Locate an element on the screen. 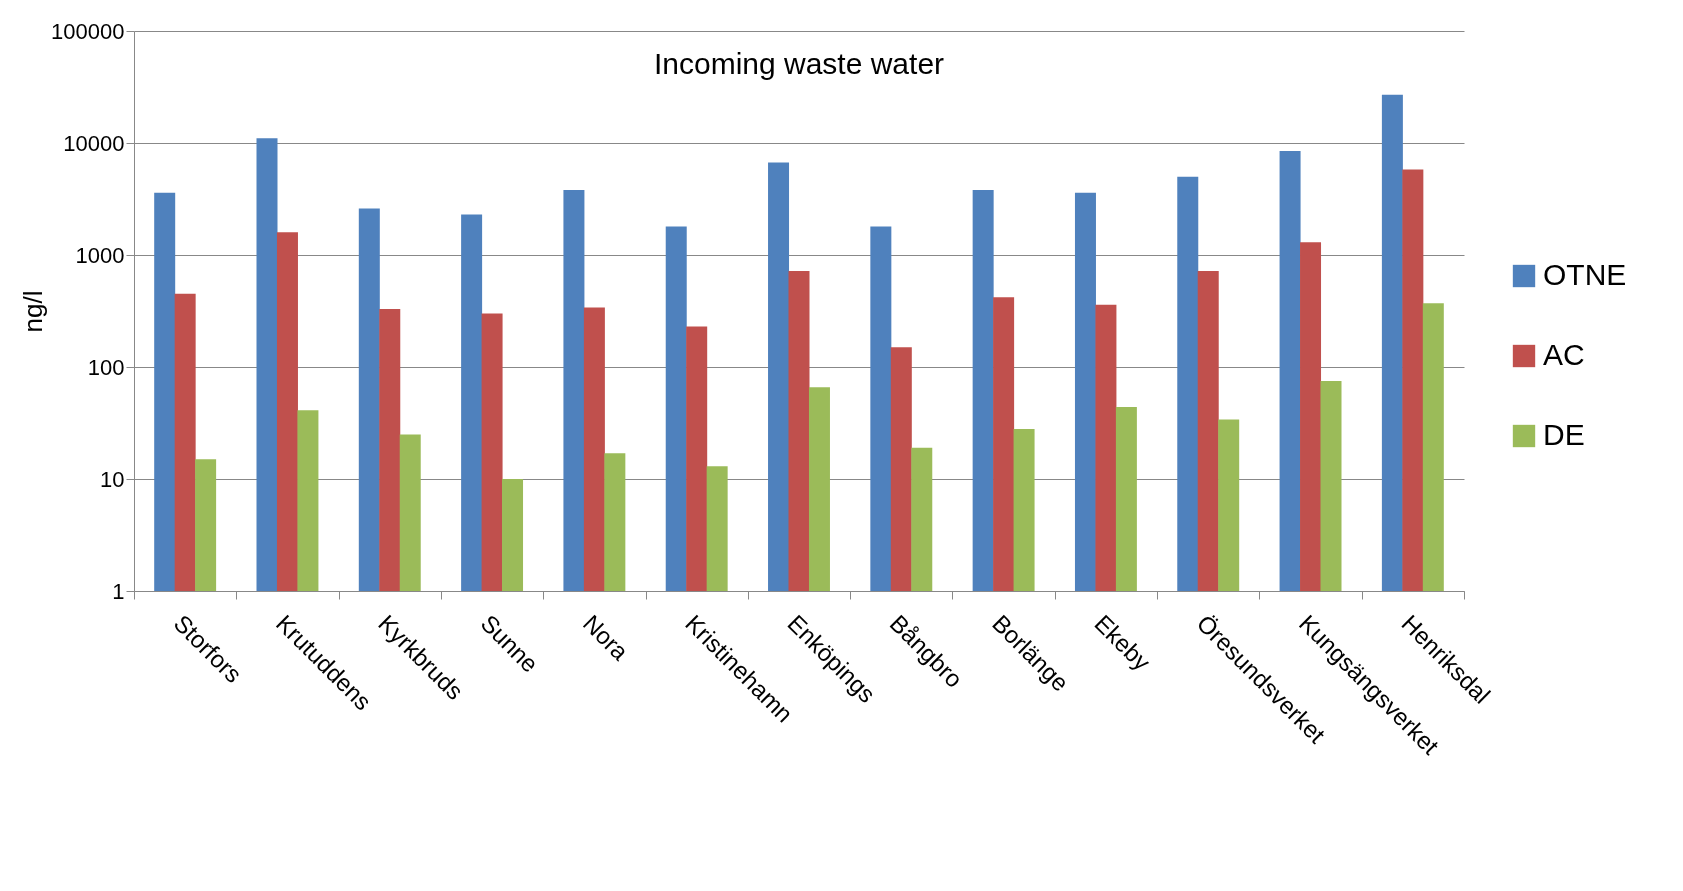 This screenshot has height=891, width=1683. y-axis-title: ng/l is located at coordinates (33, 311).